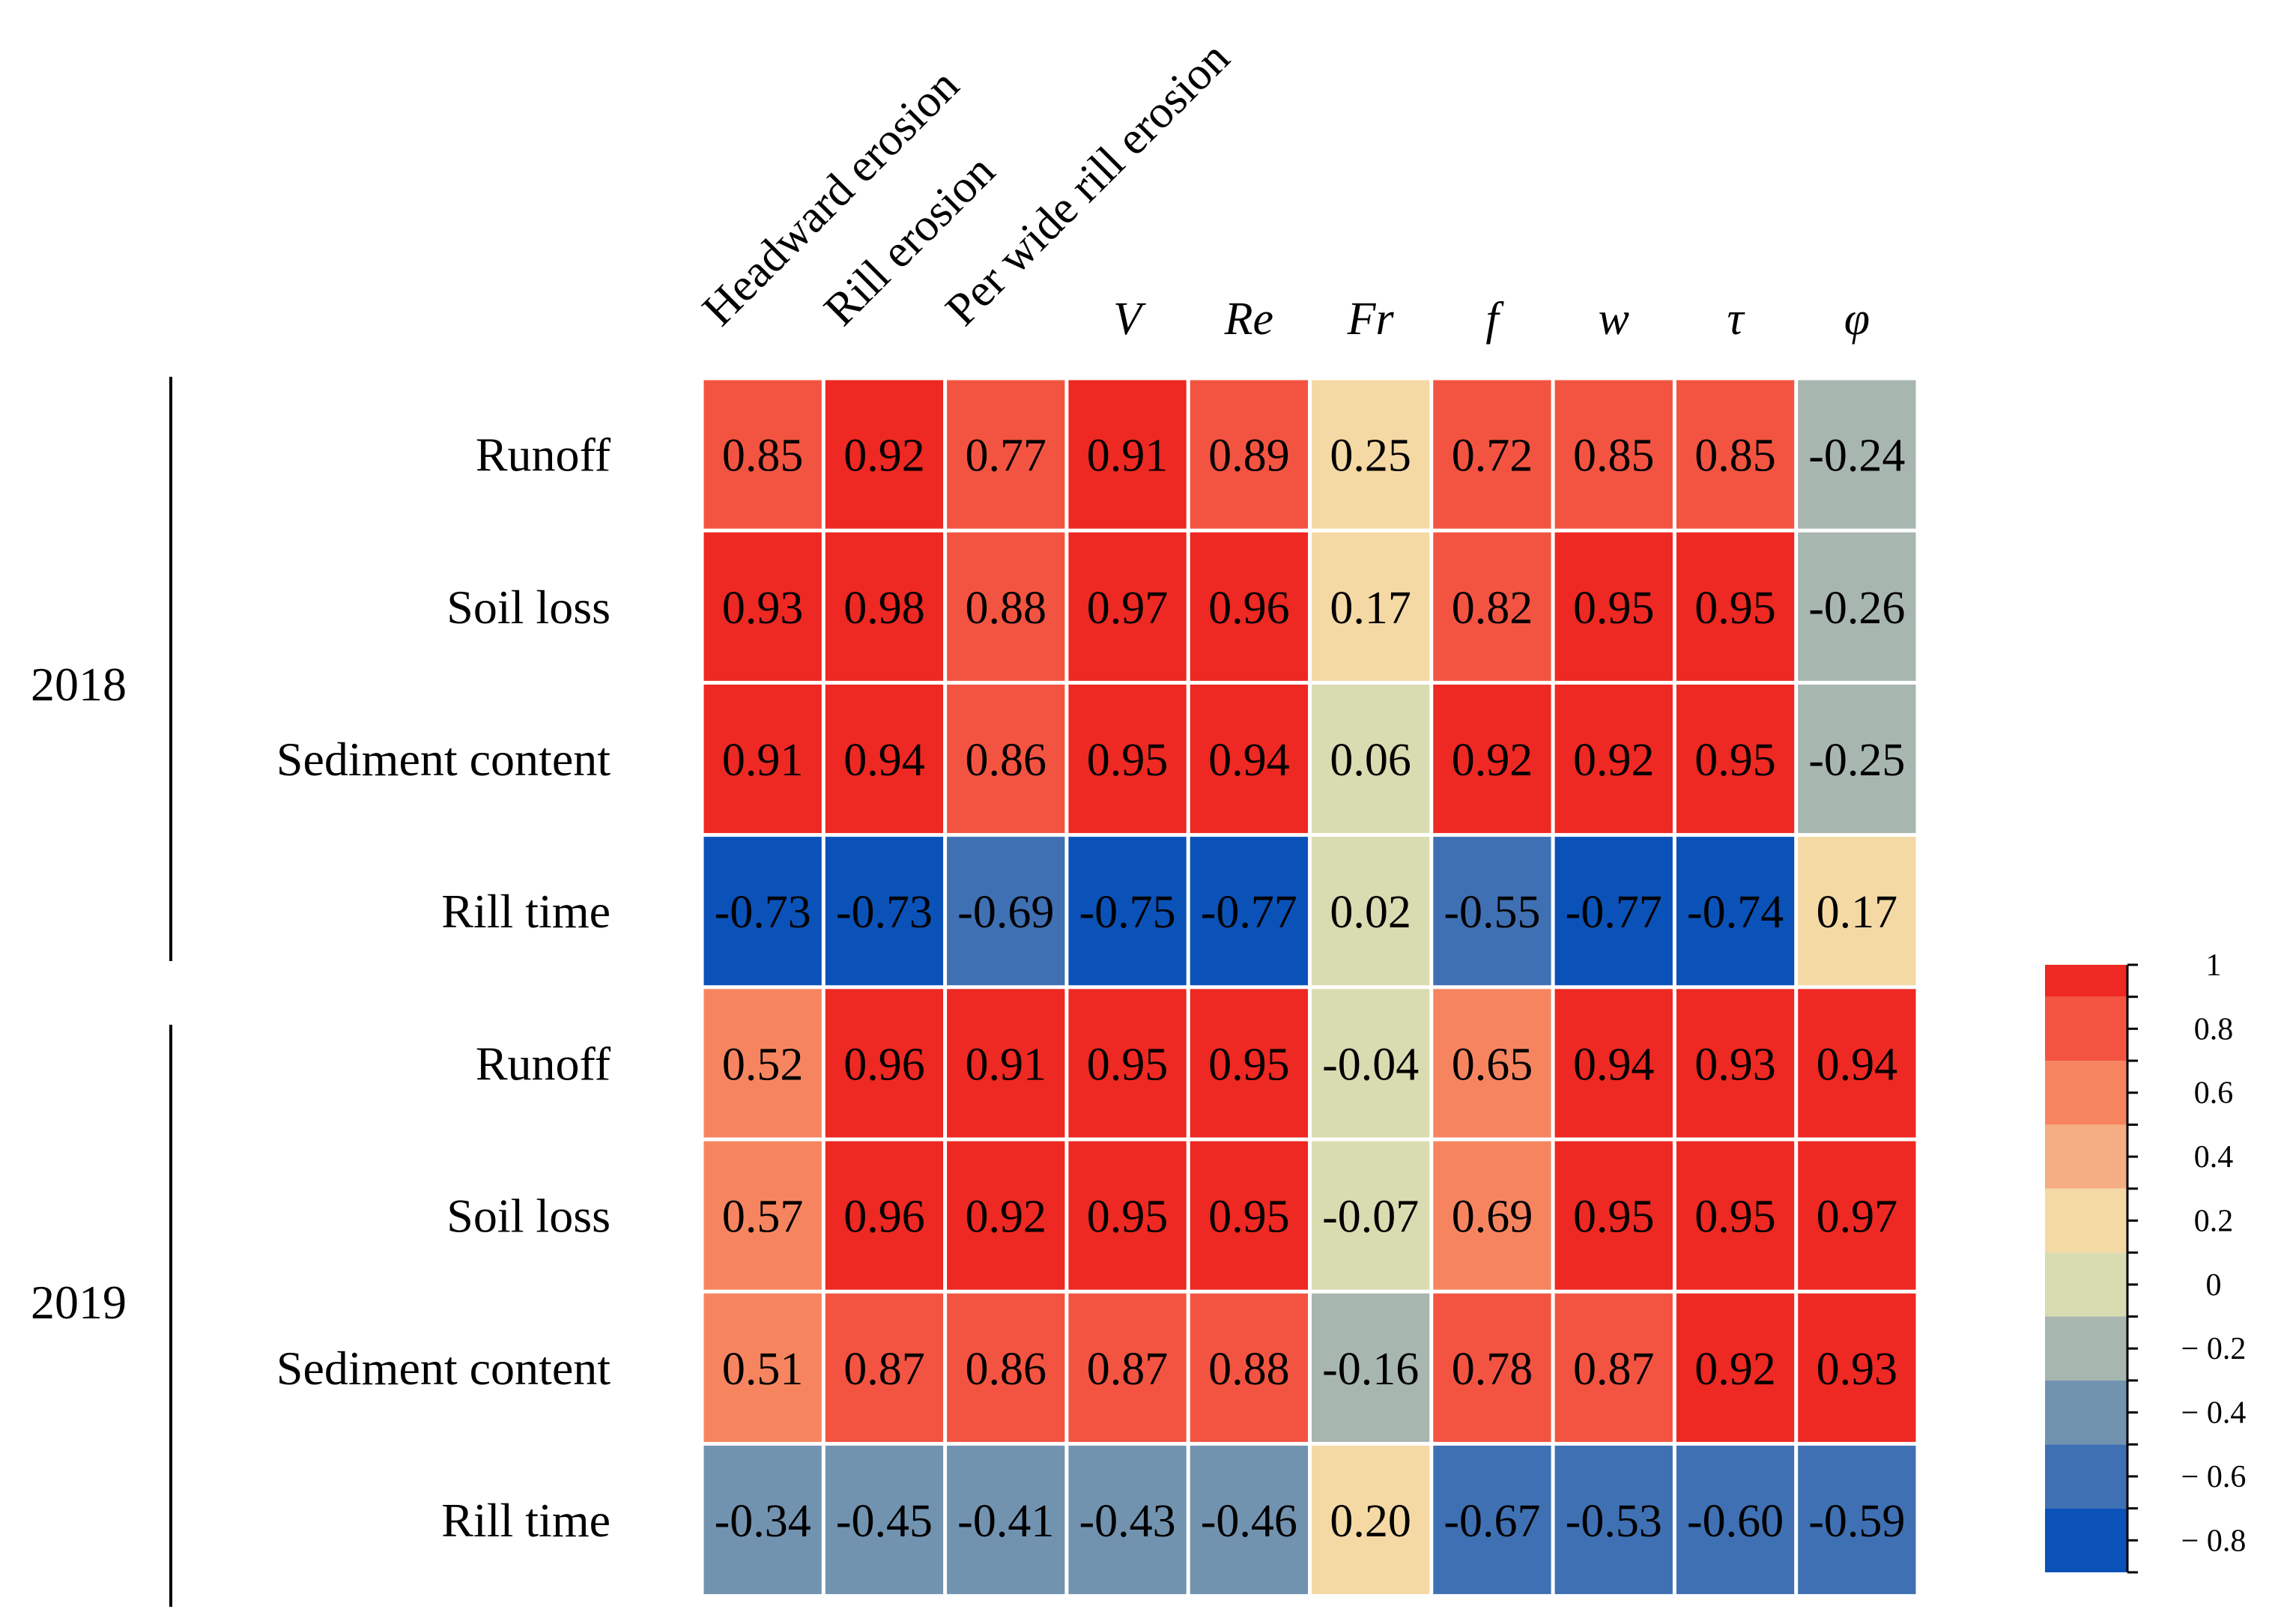  Describe the element at coordinates (2214, 1285) in the screenshot. I see `colorbar-tick-label: 0` at that location.